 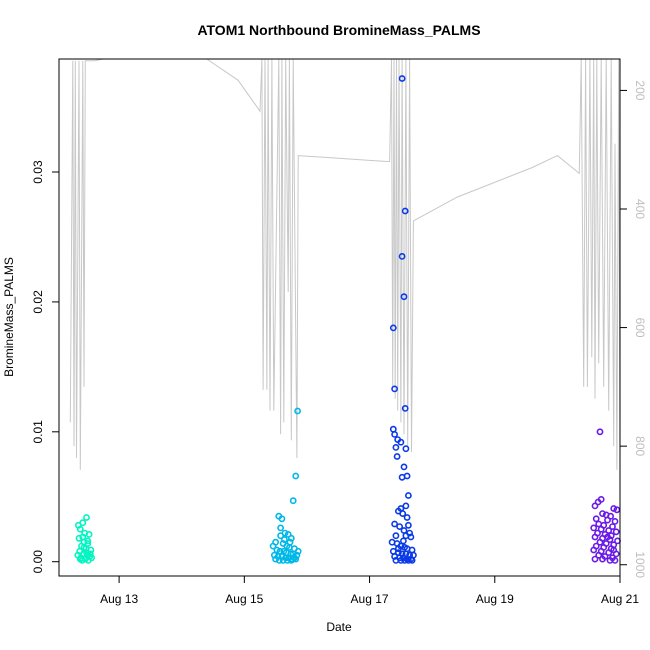 I want to click on y2-tick-label: 600, so click(x=640, y=328).